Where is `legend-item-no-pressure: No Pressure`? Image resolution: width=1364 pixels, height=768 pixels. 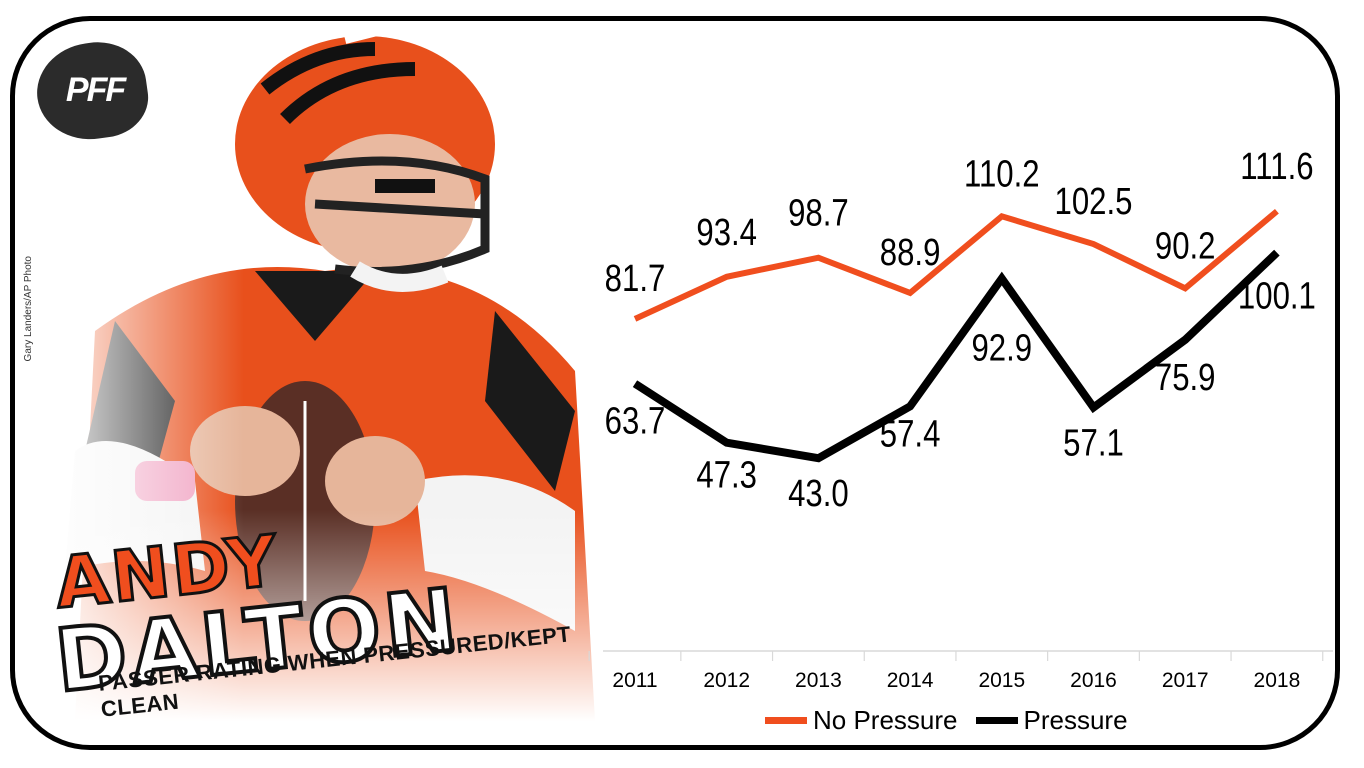 legend-item-no-pressure: No Pressure is located at coordinates (861, 720).